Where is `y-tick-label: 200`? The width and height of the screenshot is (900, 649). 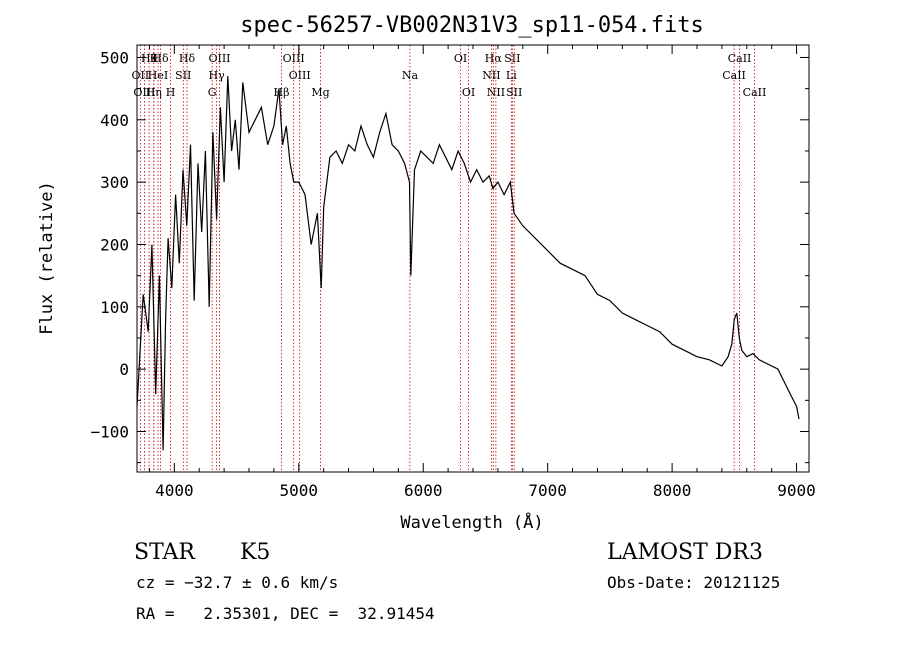 y-tick-label: 200 is located at coordinates (114, 244).